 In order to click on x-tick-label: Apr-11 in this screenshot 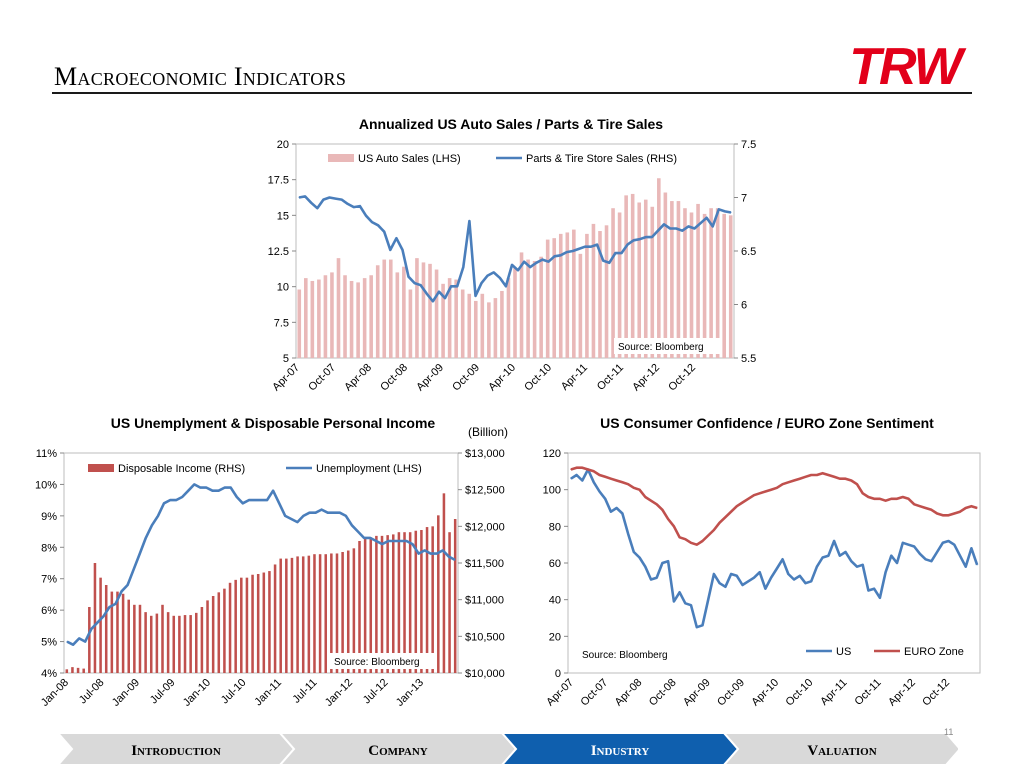, I will do `click(574, 377)`.